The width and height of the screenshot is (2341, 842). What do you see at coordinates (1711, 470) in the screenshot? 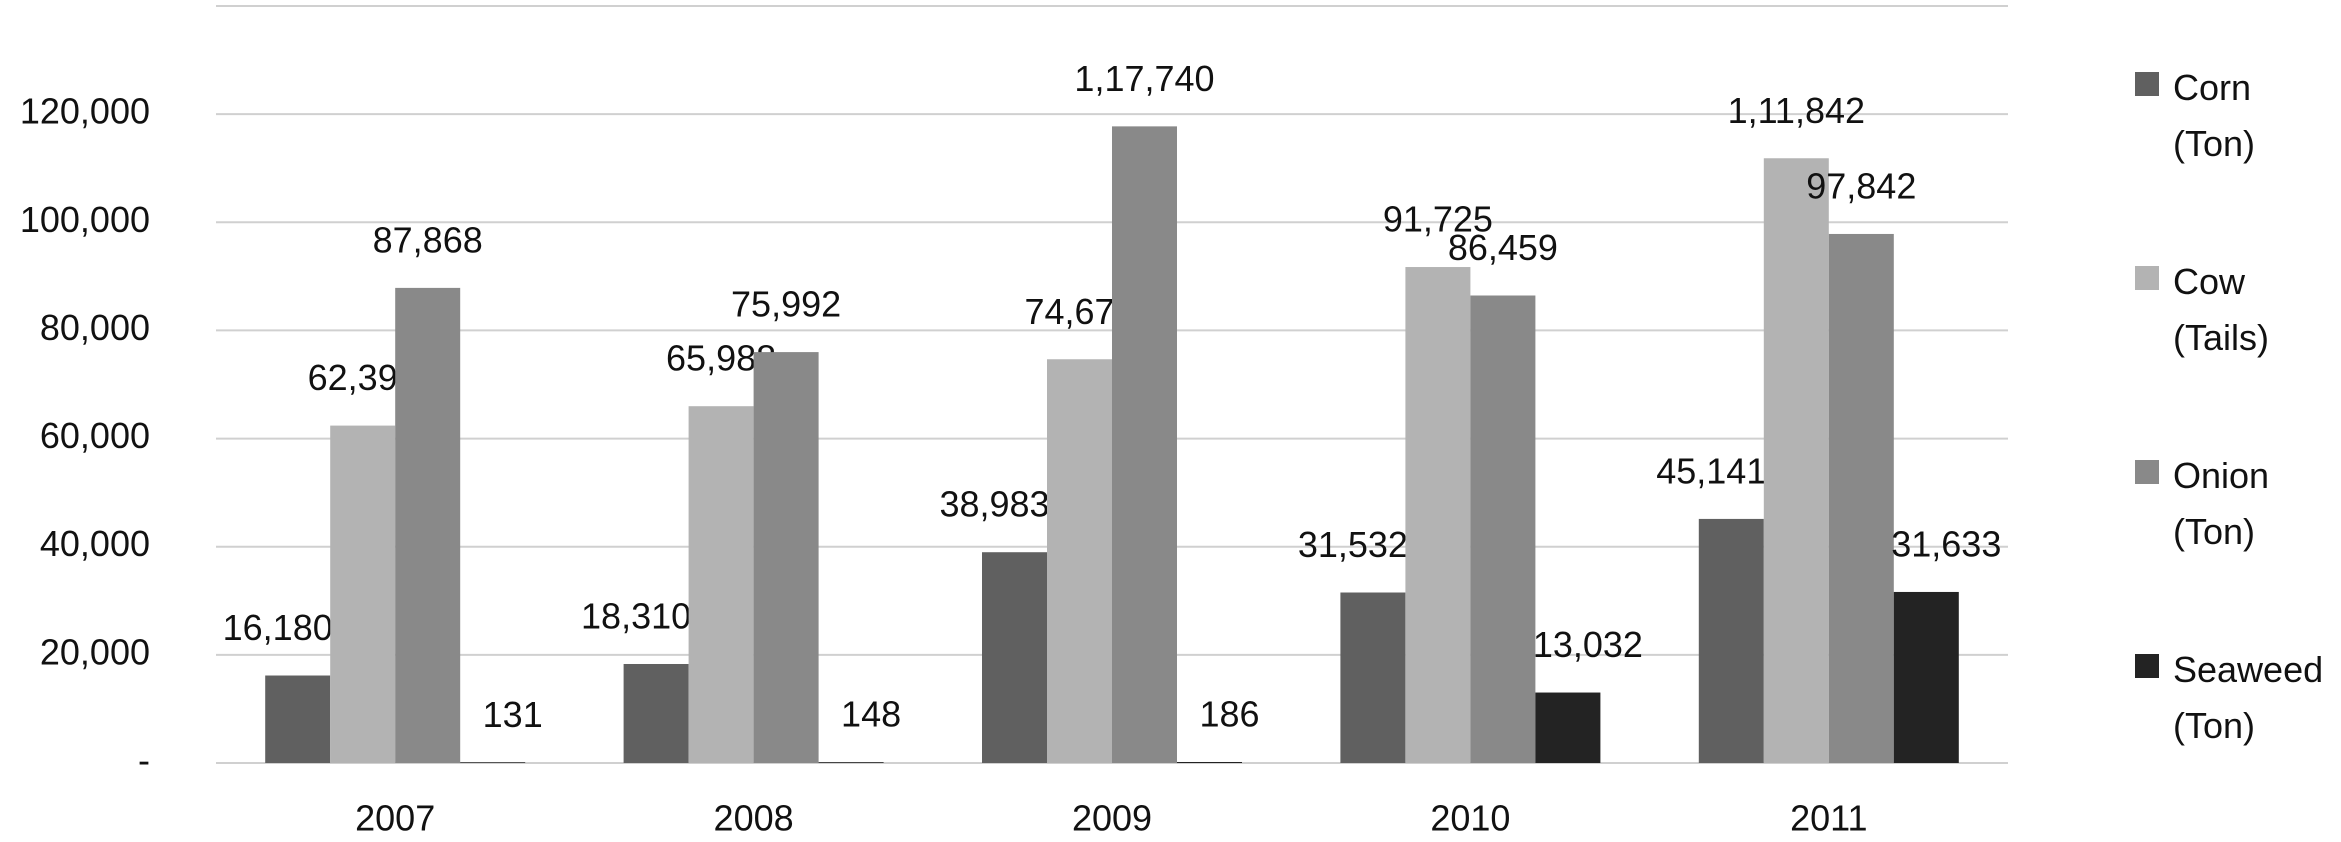
I see `value-label: 45,141` at bounding box center [1711, 470].